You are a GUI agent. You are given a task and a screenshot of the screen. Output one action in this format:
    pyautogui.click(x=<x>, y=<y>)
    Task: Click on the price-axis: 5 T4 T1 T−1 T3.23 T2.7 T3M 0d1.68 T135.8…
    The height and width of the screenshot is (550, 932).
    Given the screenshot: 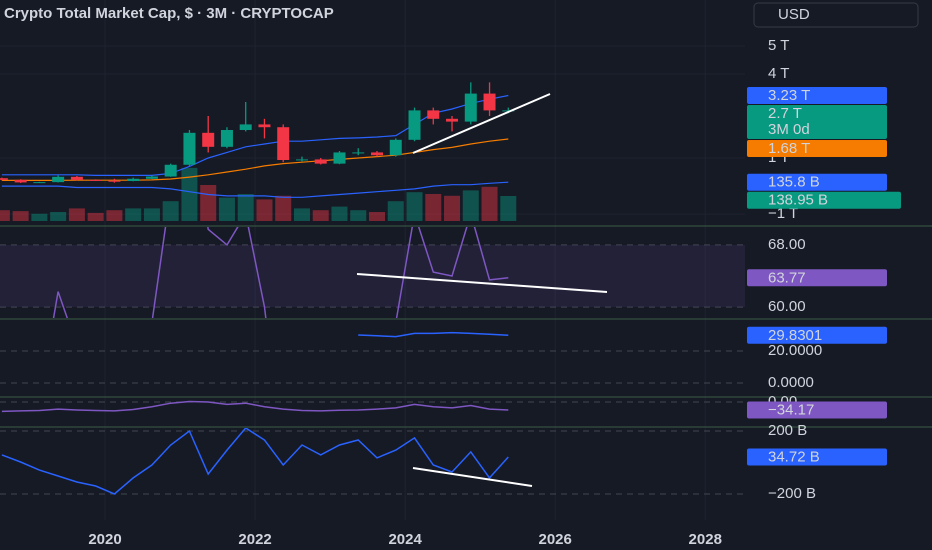 What is the action you would take?
    pyautogui.click(x=824, y=269)
    